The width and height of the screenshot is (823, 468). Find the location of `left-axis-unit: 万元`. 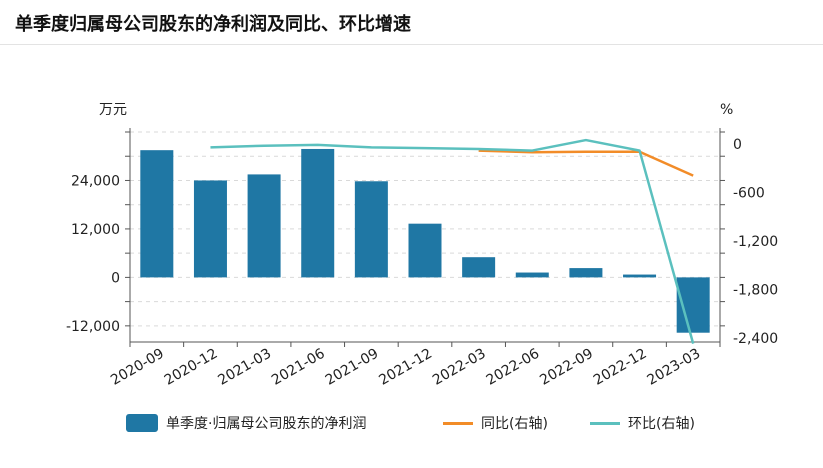

left-axis-unit: 万元 is located at coordinates (113, 110).